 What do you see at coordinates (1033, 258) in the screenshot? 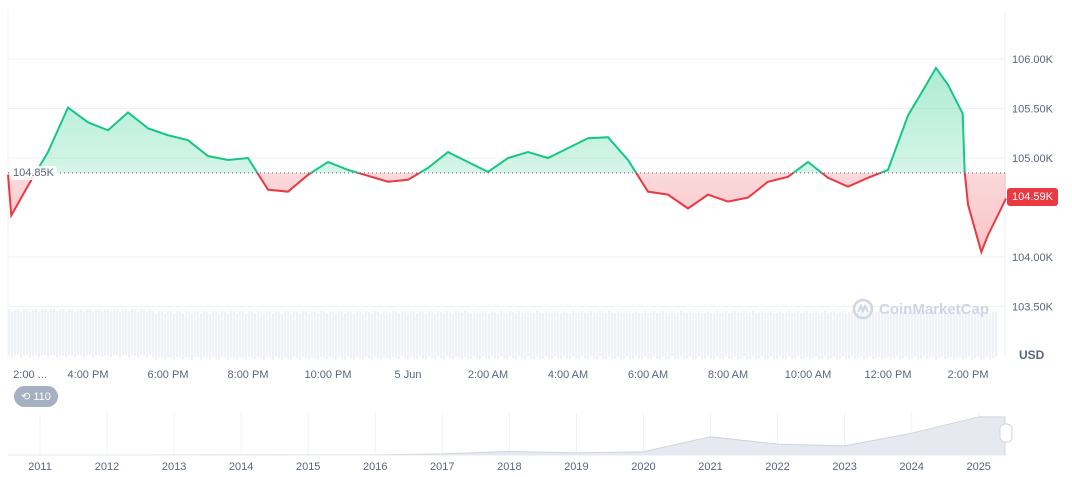
I see `y-tick-label: 104.00K` at bounding box center [1033, 258].